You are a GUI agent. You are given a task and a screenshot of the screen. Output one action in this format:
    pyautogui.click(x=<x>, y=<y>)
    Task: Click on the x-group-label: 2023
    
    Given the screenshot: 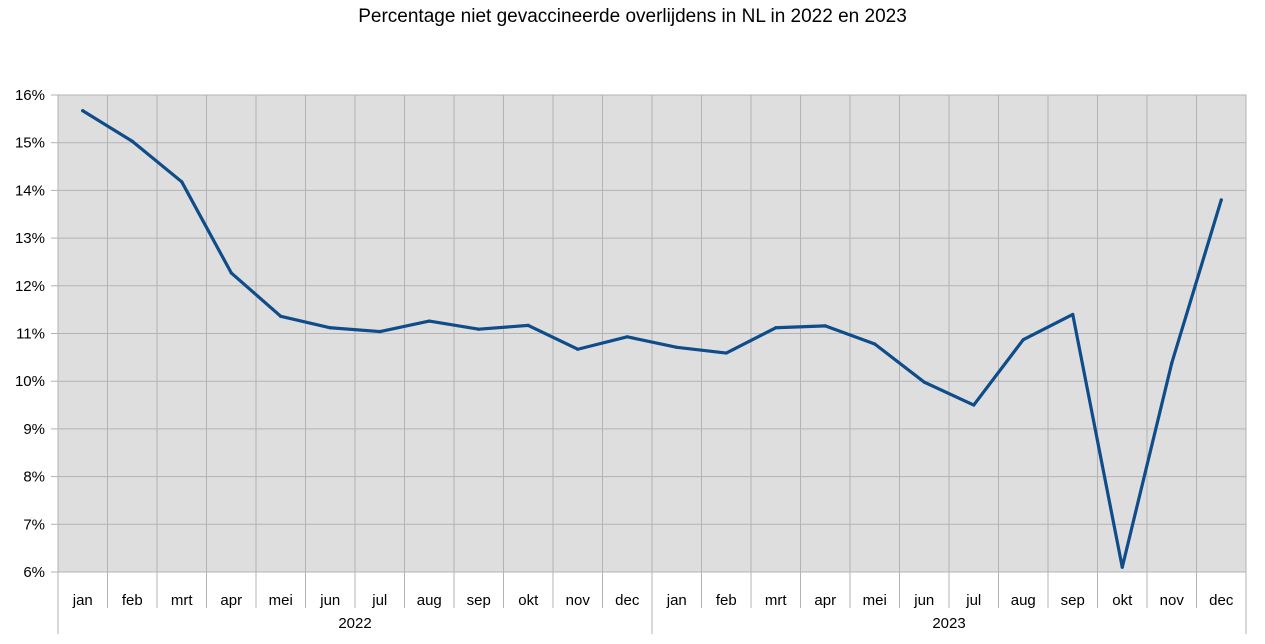 What is the action you would take?
    pyautogui.click(x=948, y=623)
    